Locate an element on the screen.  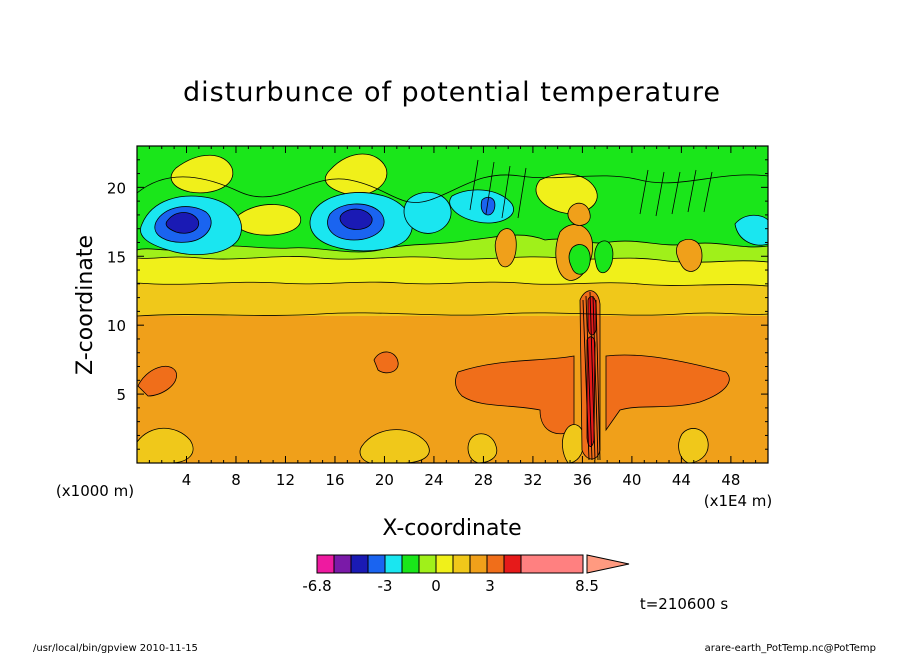
x-tick-label: 4 is located at coordinates (187, 480).